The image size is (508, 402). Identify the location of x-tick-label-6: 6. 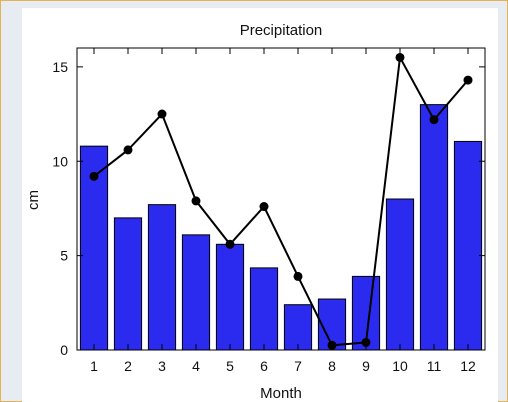
(264, 366).